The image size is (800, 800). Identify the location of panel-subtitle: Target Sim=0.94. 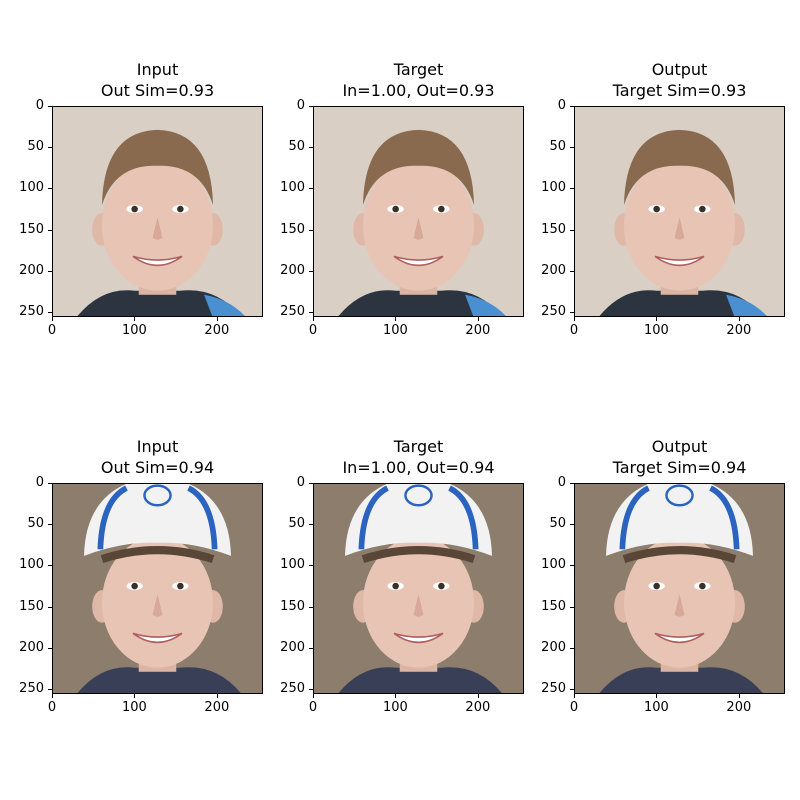
(679, 467).